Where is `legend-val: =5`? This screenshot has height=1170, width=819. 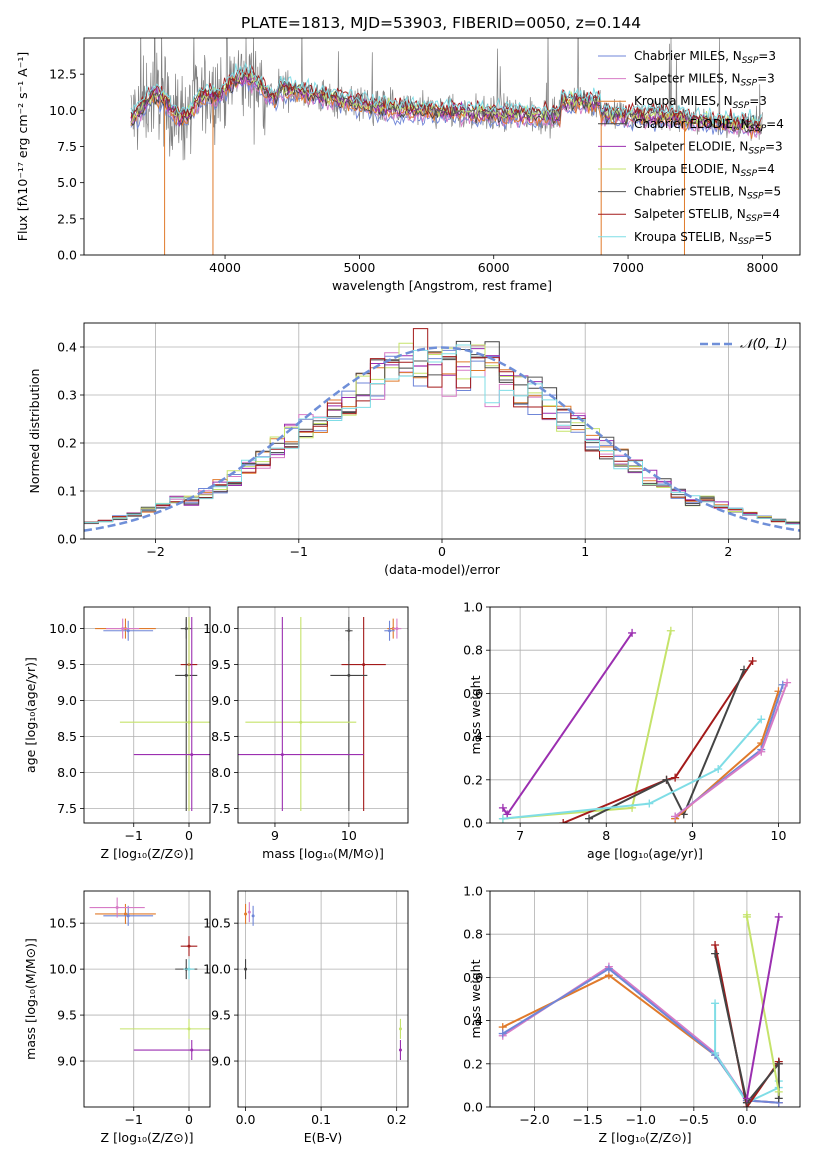
legend-val: =5 is located at coordinates (763, 237).